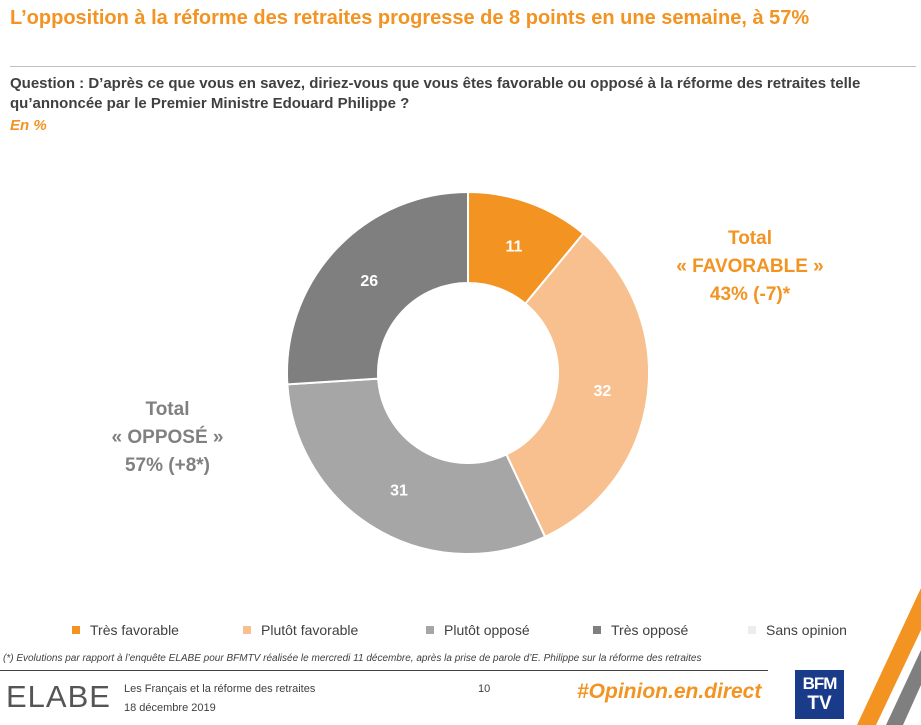 The width and height of the screenshot is (921, 725). What do you see at coordinates (819, 703) in the screenshot?
I see `bfm-logo-line-2: TV` at bounding box center [819, 703].